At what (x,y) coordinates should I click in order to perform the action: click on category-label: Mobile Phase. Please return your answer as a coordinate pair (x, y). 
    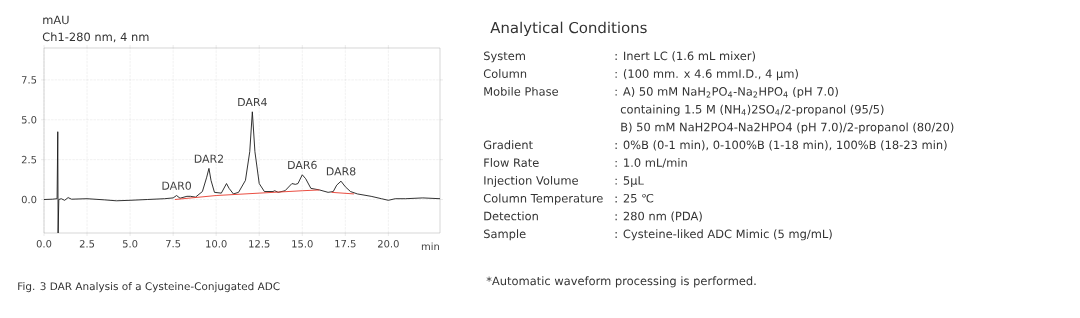
    Looking at the image, I should click on (521, 91).